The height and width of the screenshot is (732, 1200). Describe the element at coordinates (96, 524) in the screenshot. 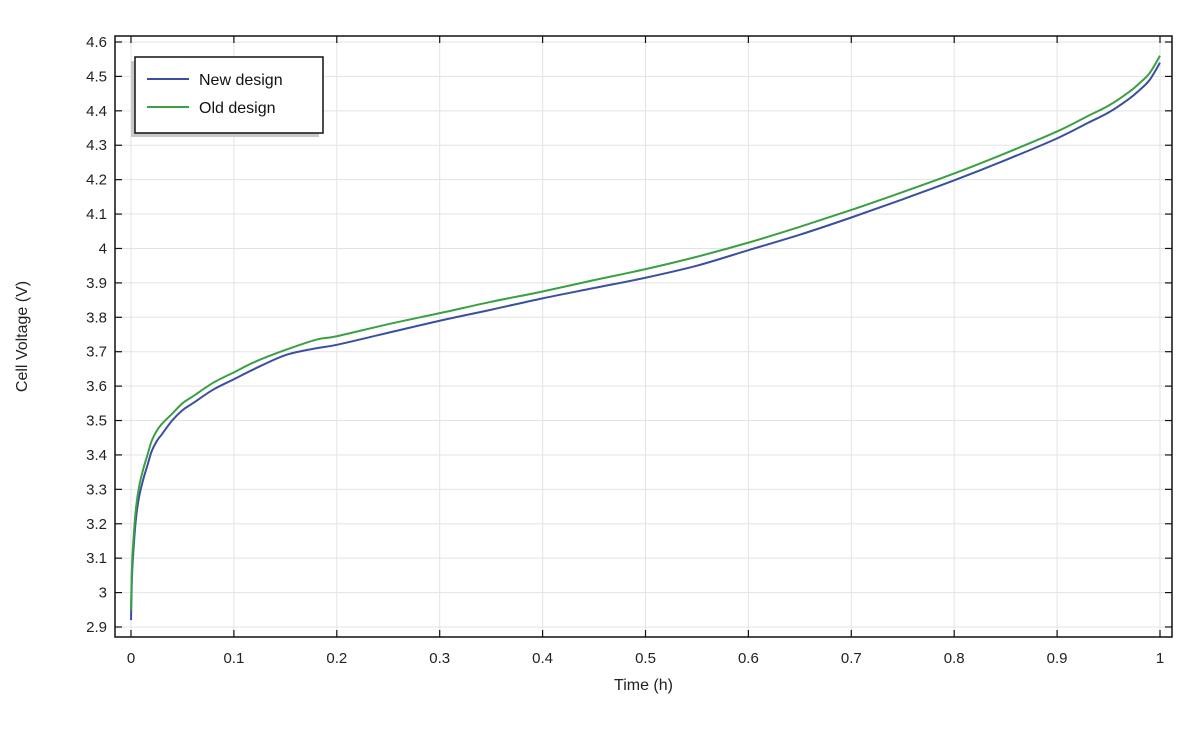

I see `y-tick-label: 3.2` at that location.